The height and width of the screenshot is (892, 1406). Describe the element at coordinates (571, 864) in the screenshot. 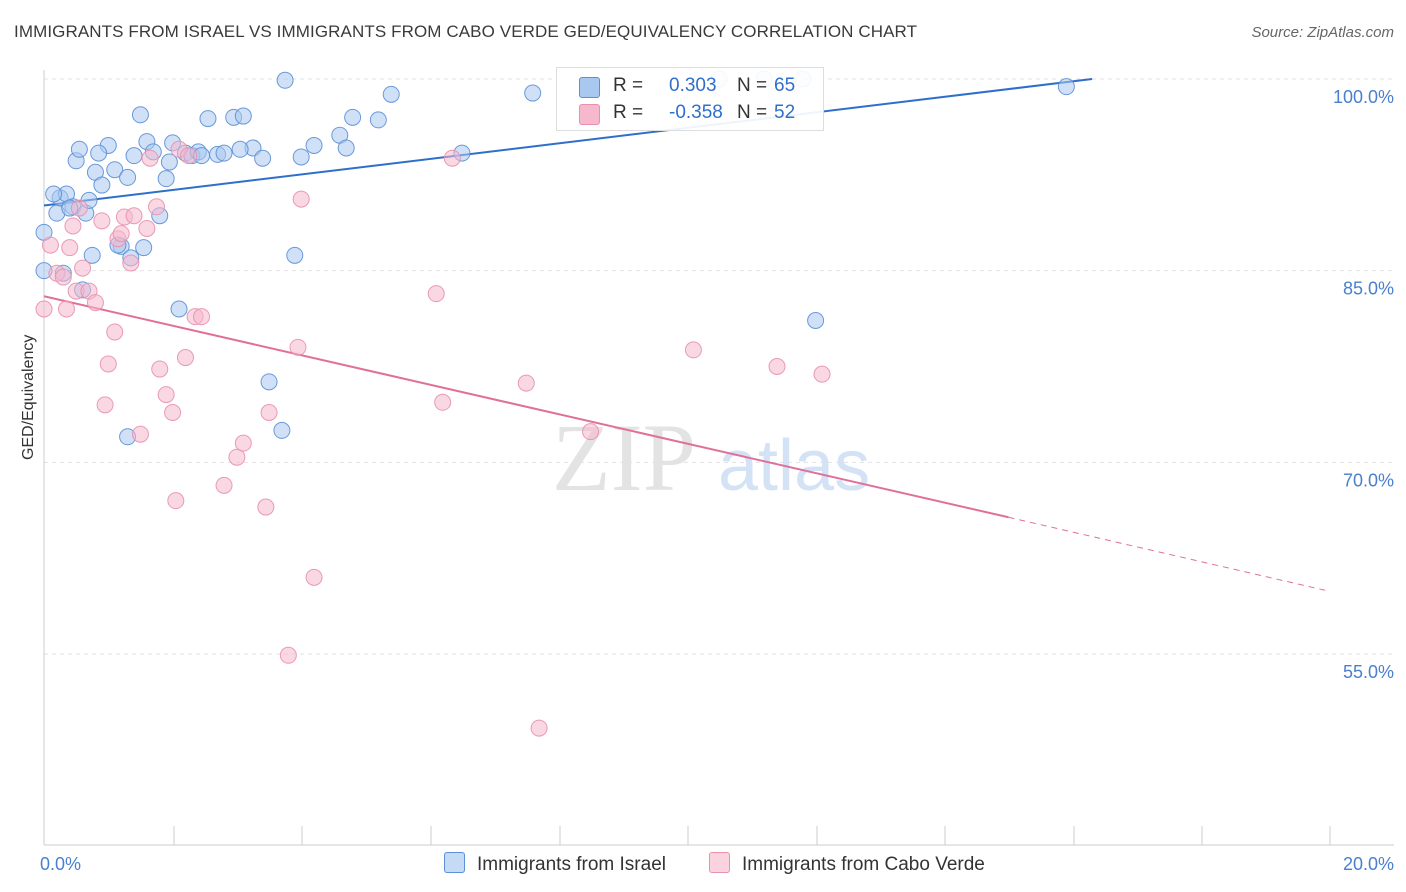

I see `legend-label-israel: Immigrants from Israel` at that location.